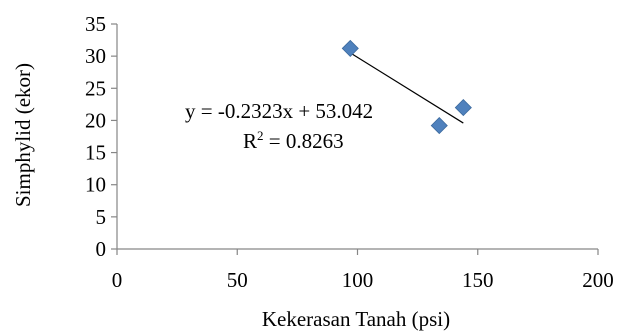  Describe the element at coordinates (95, 185) in the screenshot. I see `y-tick-label: 10` at that location.